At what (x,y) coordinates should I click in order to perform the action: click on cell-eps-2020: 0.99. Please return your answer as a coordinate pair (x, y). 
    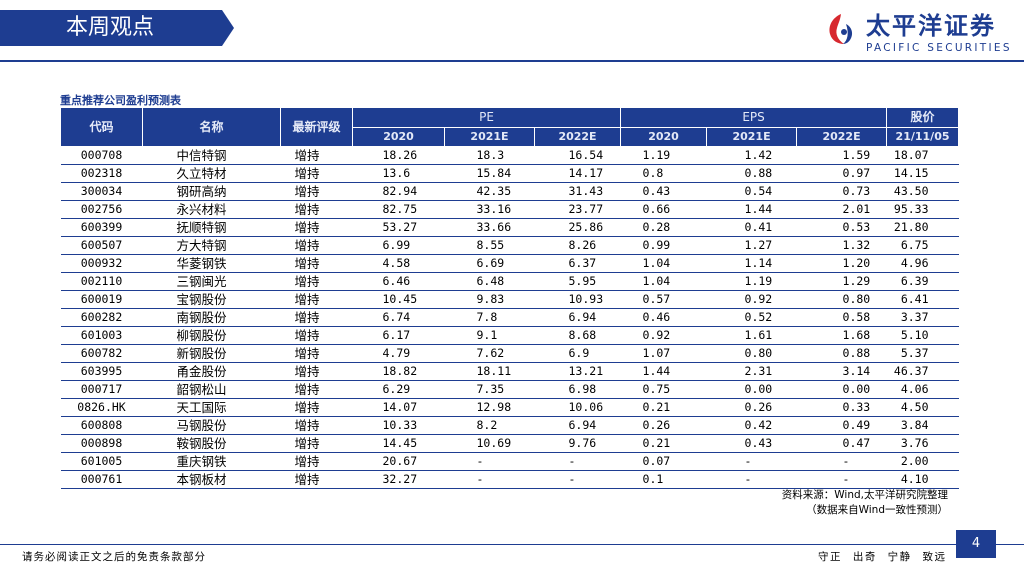
    Looking at the image, I should click on (663, 245).